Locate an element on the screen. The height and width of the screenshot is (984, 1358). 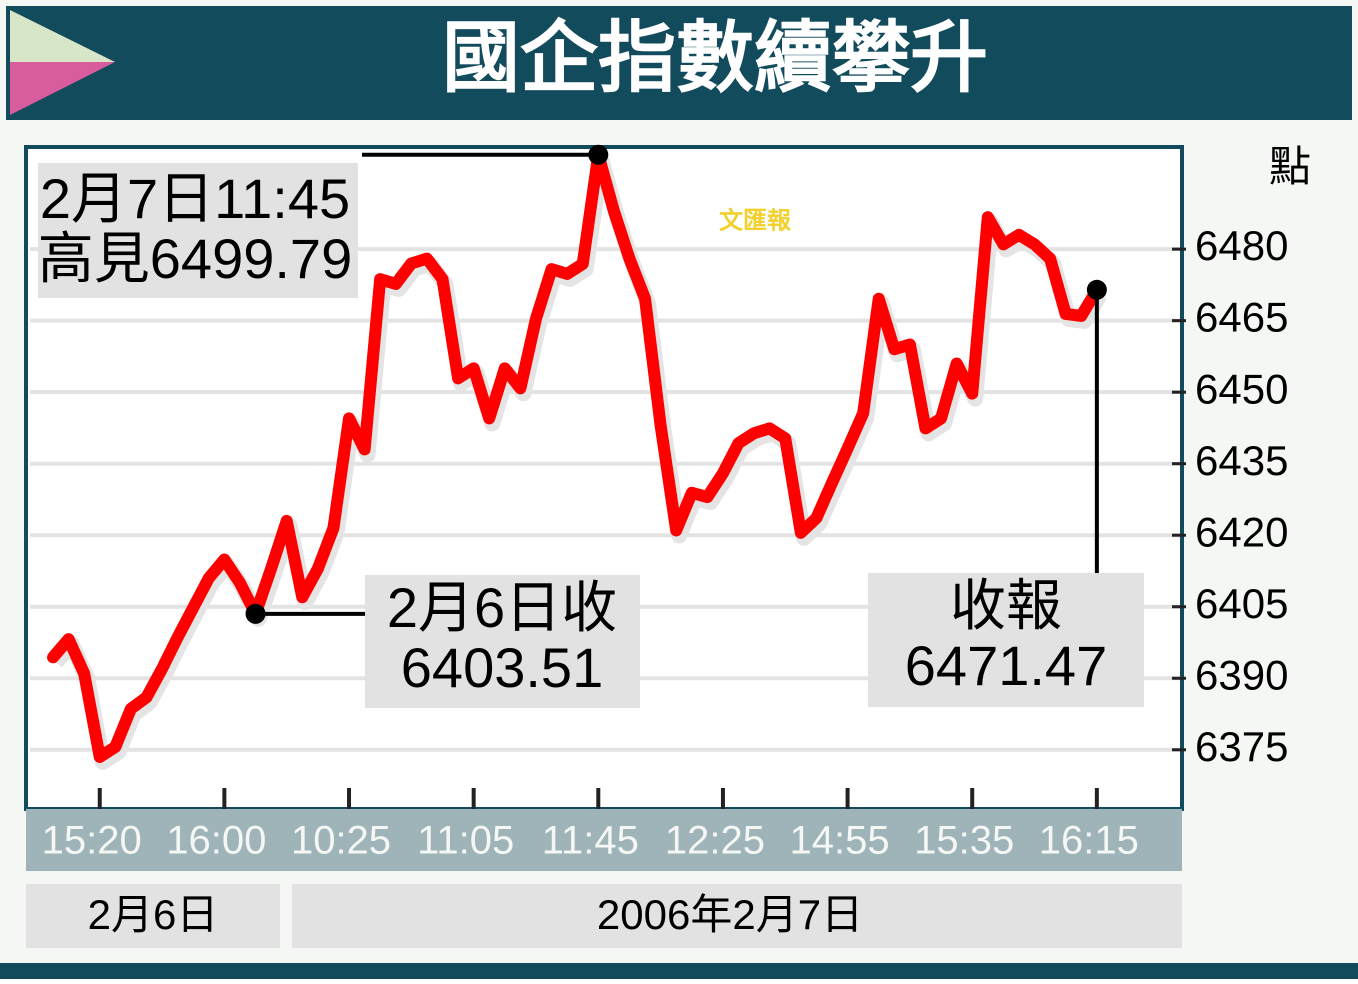
x-tick-label: 12:25 is located at coordinates (715, 841).